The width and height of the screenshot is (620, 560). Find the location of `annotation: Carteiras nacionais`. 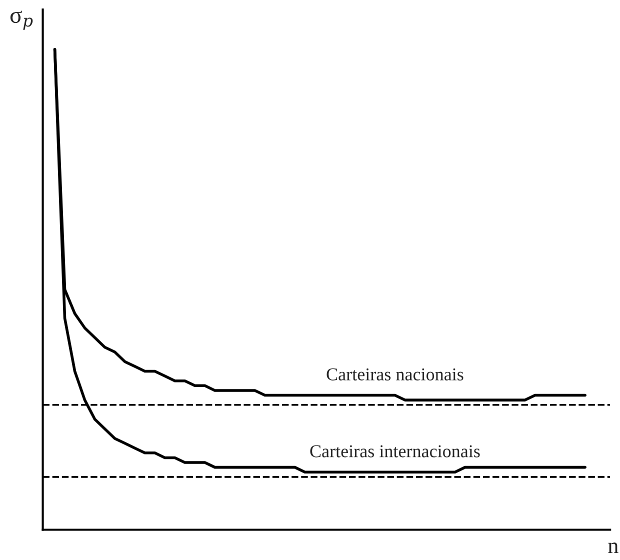

annotation: Carteiras nacionais is located at coordinates (395, 374).